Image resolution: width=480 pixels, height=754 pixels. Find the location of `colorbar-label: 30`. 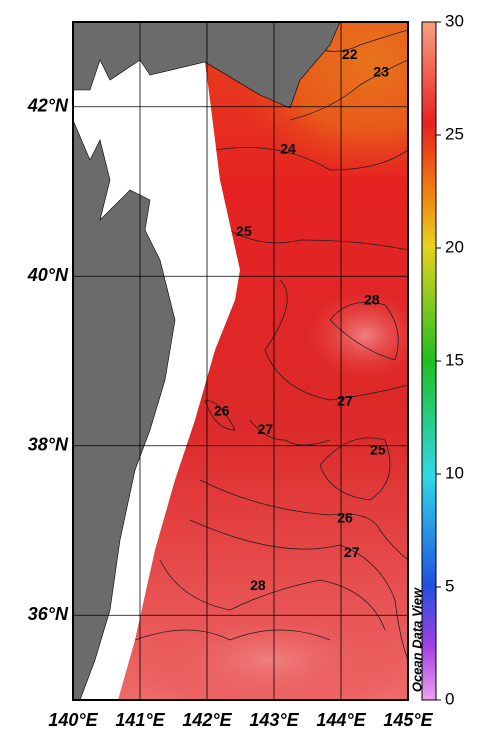

colorbar-label: 30 is located at coordinates (454, 20).